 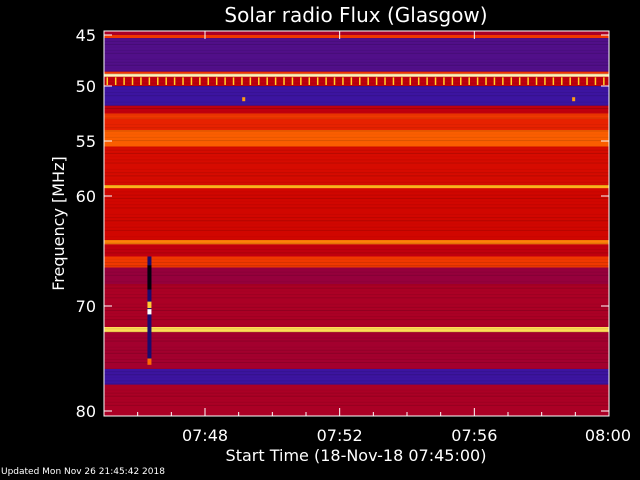 I want to click on y-tick-label: 80, so click(x=86, y=411).